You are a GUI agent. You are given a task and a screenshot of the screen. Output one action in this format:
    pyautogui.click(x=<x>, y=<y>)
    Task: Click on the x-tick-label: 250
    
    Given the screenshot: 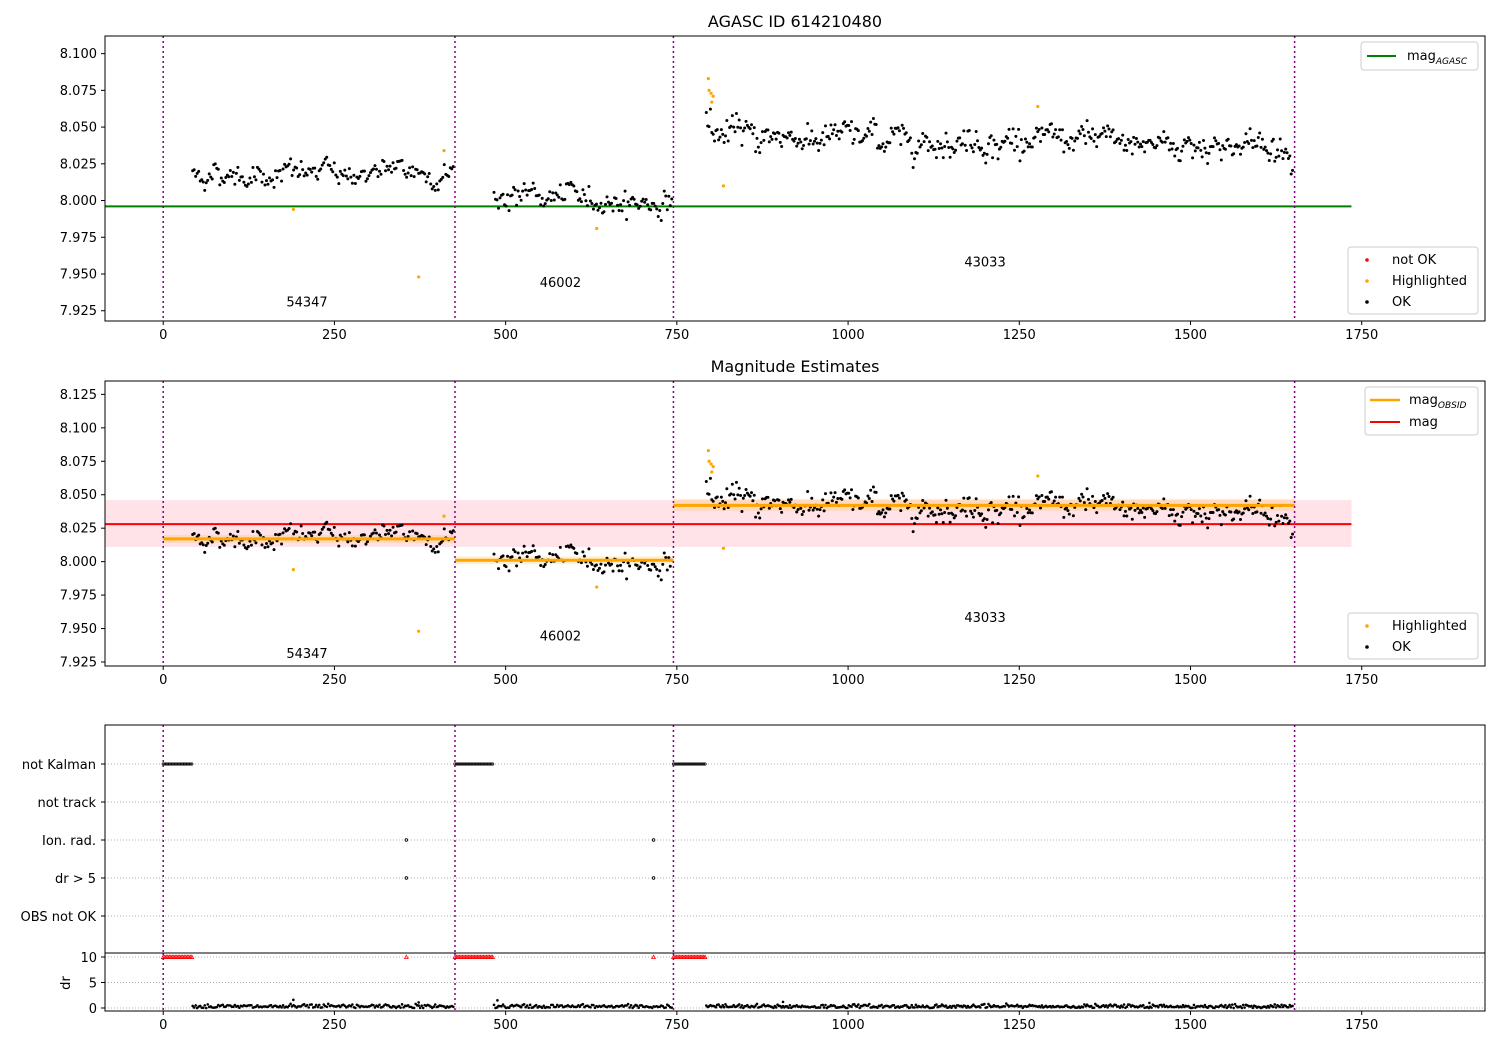 What is the action you would take?
    pyautogui.click(x=334, y=335)
    